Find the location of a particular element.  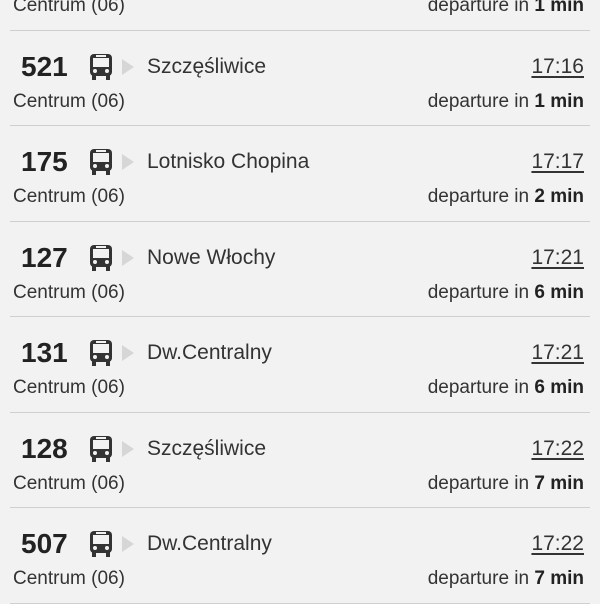

destination: Lotnisko Chopina is located at coordinates (228, 161).